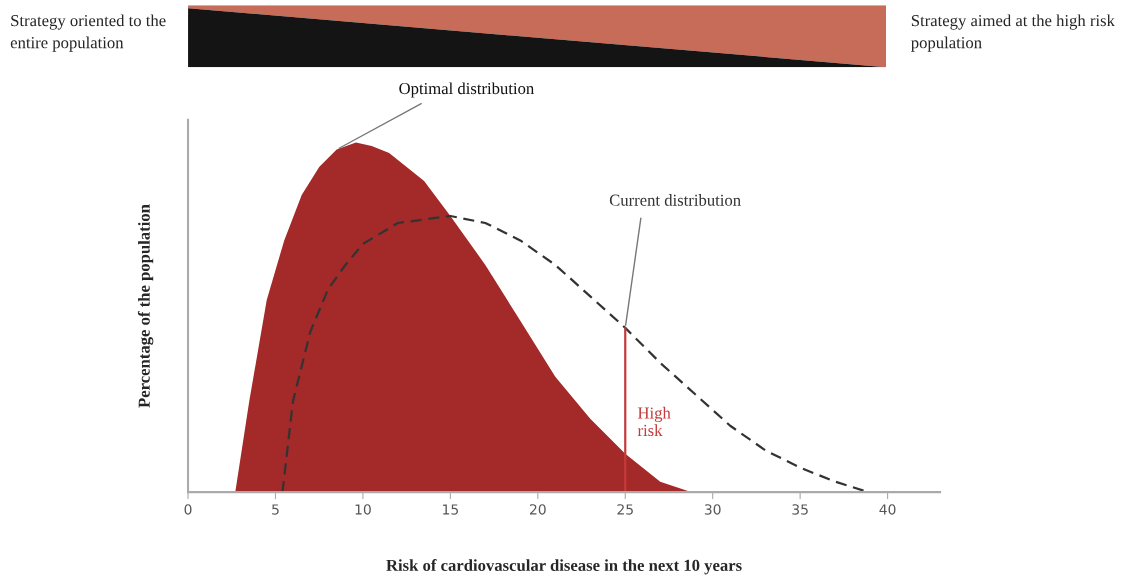 This screenshot has height=579, width=1130. I want to click on text: Optimal distribution, so click(466, 90).